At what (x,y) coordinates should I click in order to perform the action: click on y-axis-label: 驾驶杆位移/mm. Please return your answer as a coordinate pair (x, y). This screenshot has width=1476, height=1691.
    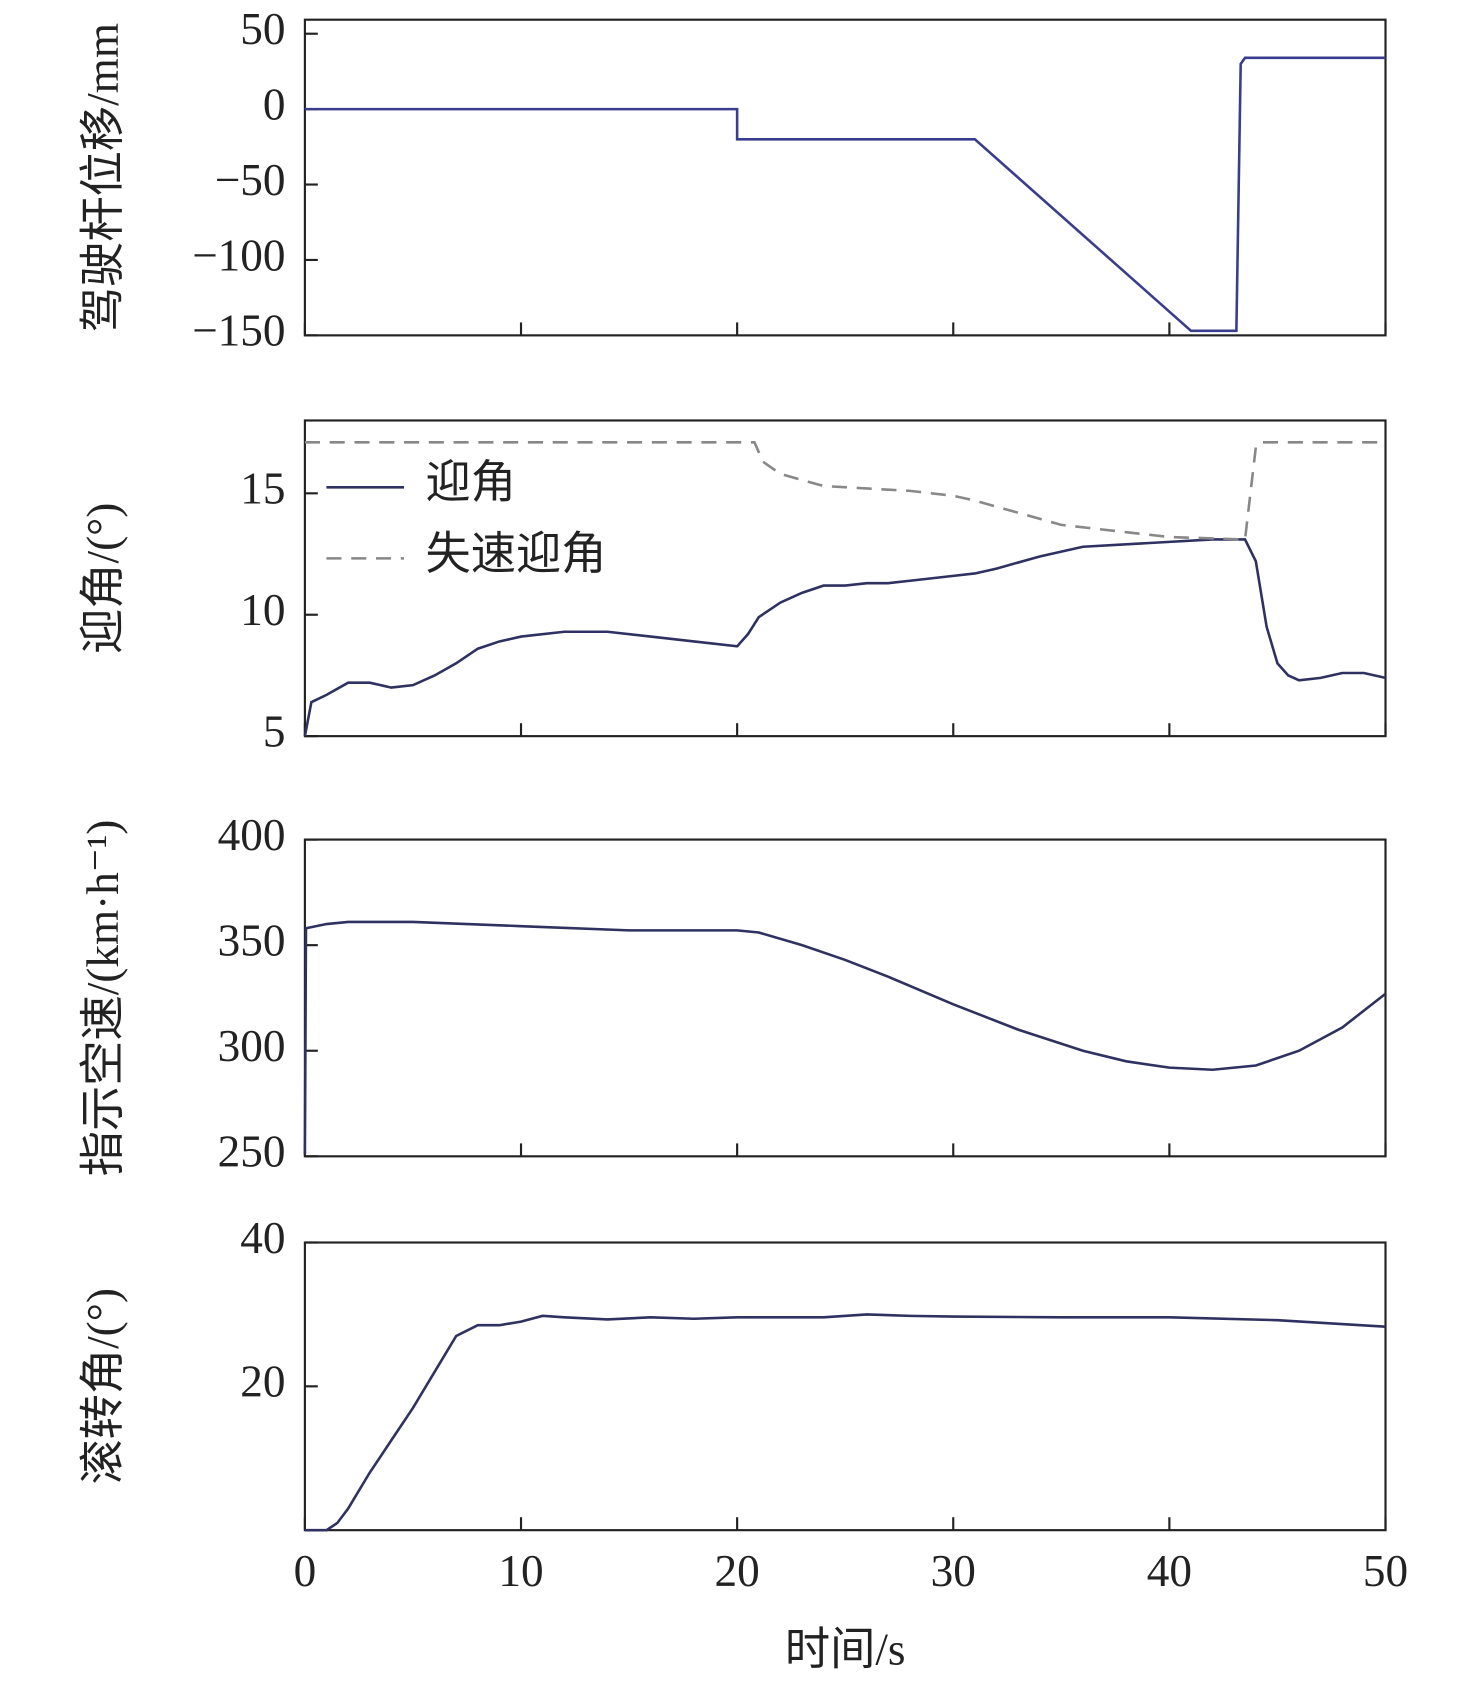
    Looking at the image, I should click on (103, 177).